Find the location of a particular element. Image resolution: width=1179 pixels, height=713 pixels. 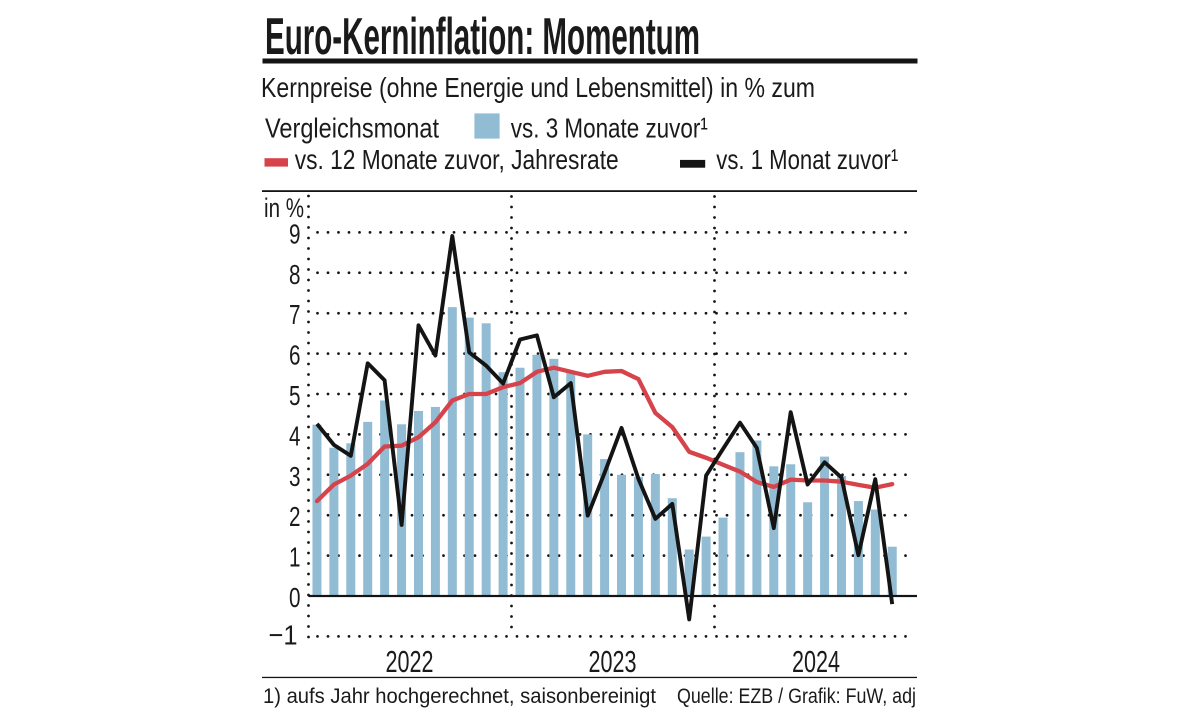

svg-text: 2 is located at coordinates (295, 516).